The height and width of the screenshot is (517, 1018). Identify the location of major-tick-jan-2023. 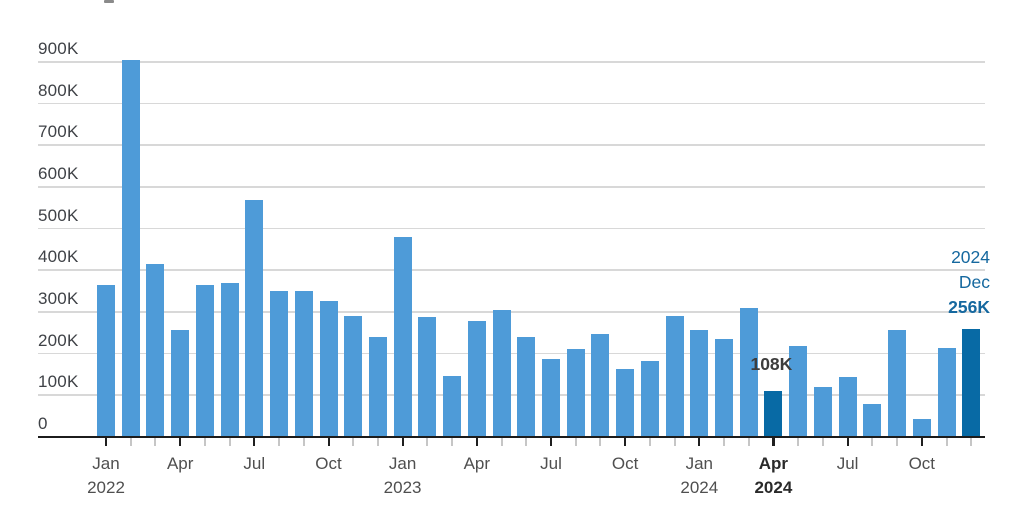
(402, 442).